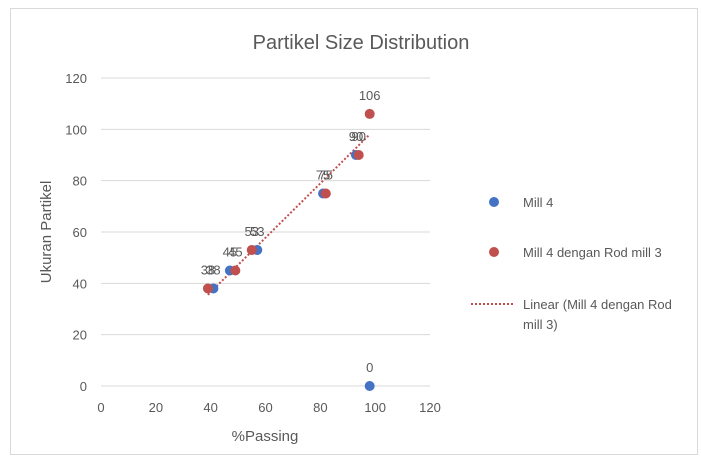 The image size is (701, 459). What do you see at coordinates (210, 407) in the screenshot?
I see `x-tick-label-40: 40` at bounding box center [210, 407].